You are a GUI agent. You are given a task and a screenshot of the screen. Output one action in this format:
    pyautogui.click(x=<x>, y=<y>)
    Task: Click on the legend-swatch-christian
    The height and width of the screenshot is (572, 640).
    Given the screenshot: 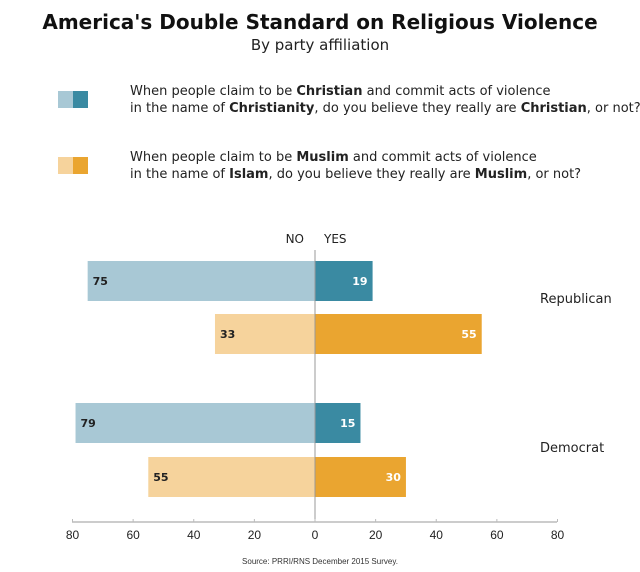 What is the action you would take?
    pyautogui.click(x=73, y=99)
    